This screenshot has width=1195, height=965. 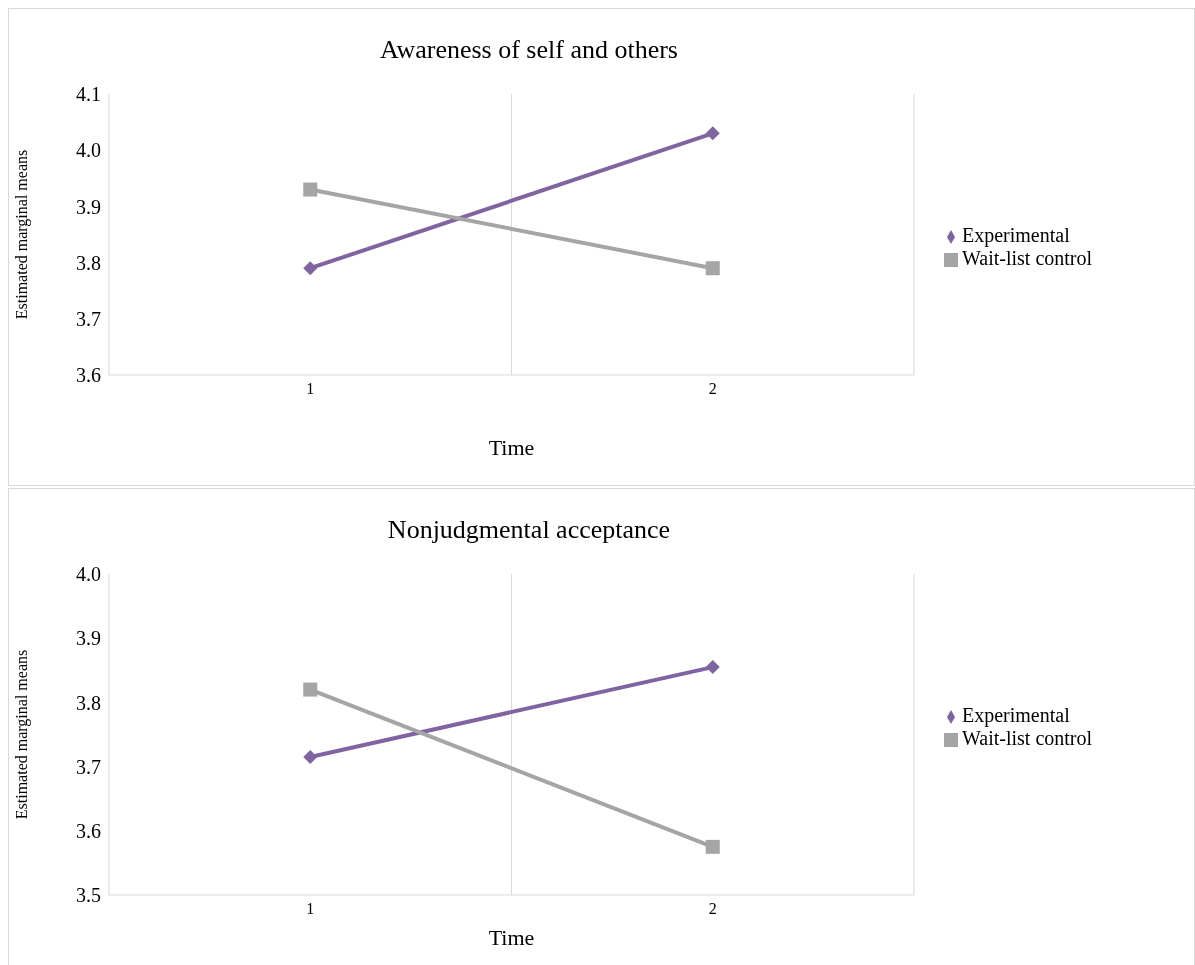 What do you see at coordinates (529, 530) in the screenshot?
I see `chart-title: Nonjudgmental acceptance` at bounding box center [529, 530].